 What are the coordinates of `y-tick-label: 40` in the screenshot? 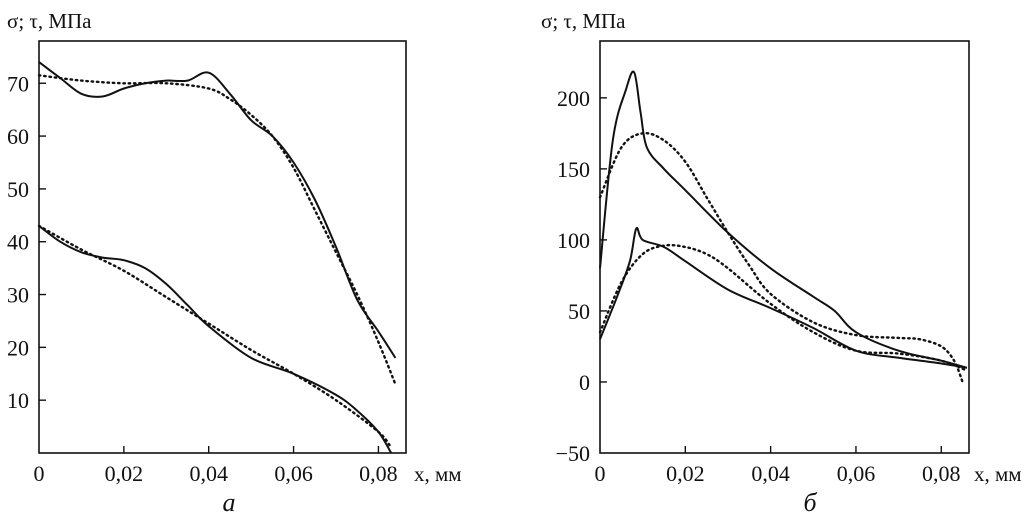 It's located at (18, 242).